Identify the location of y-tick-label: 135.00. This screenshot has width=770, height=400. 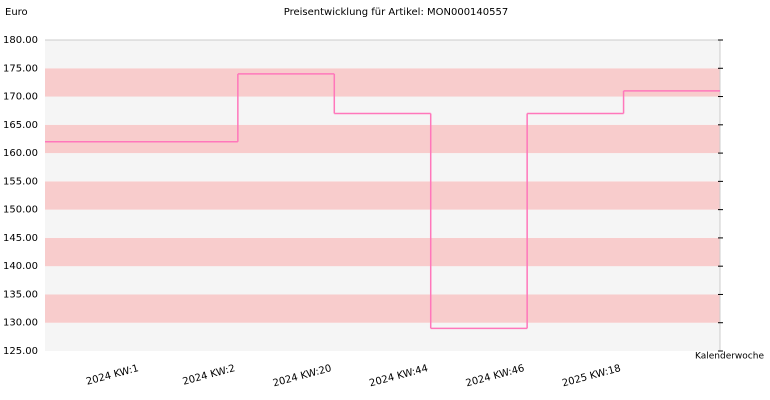
(20, 294).